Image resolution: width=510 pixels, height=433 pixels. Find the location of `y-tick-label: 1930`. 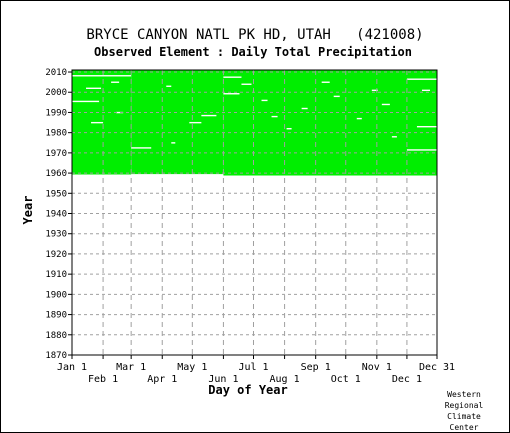

y-tick-label: 1930 is located at coordinates (56, 235).